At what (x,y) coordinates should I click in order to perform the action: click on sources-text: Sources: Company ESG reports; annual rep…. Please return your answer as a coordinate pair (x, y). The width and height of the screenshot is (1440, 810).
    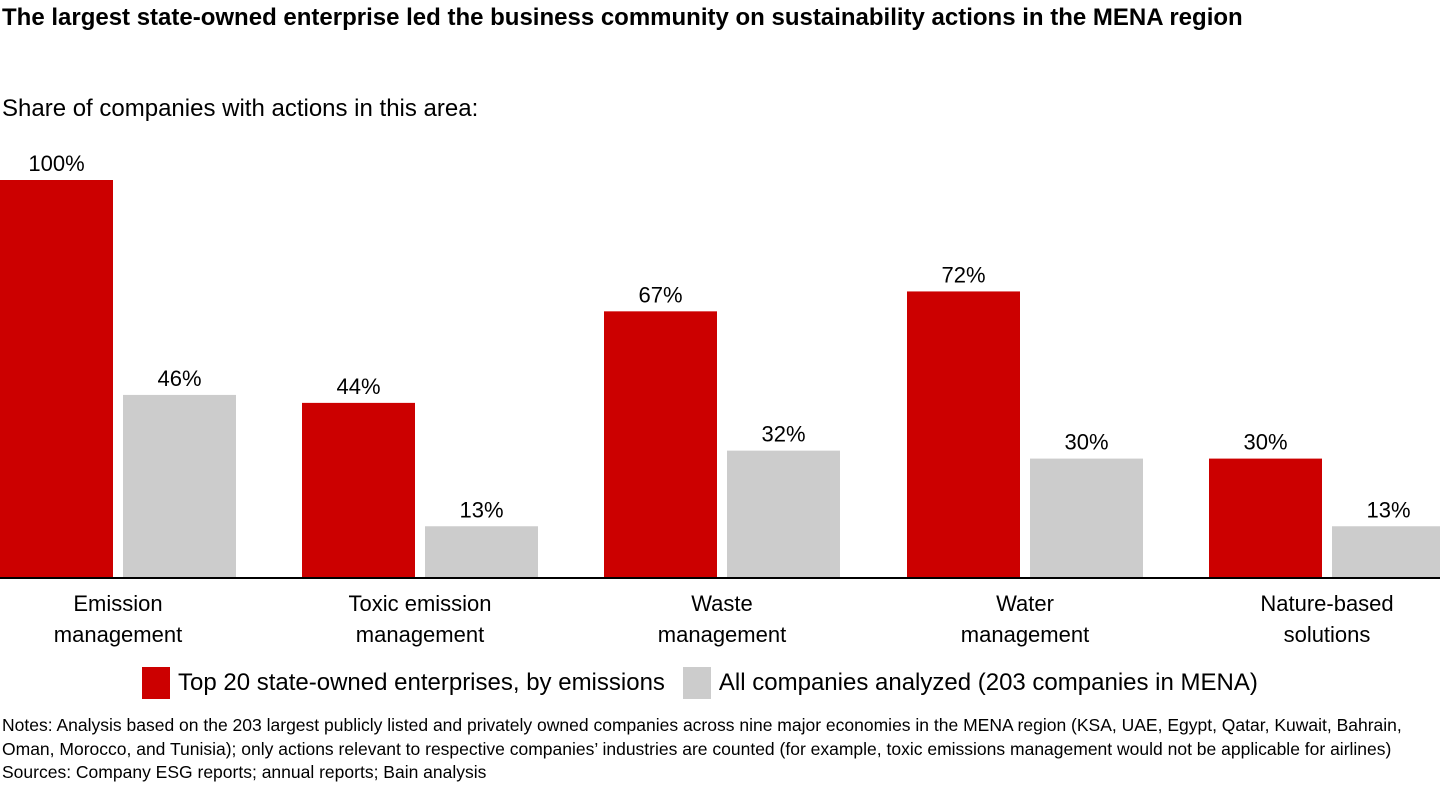
    Looking at the image, I should click on (244, 772).